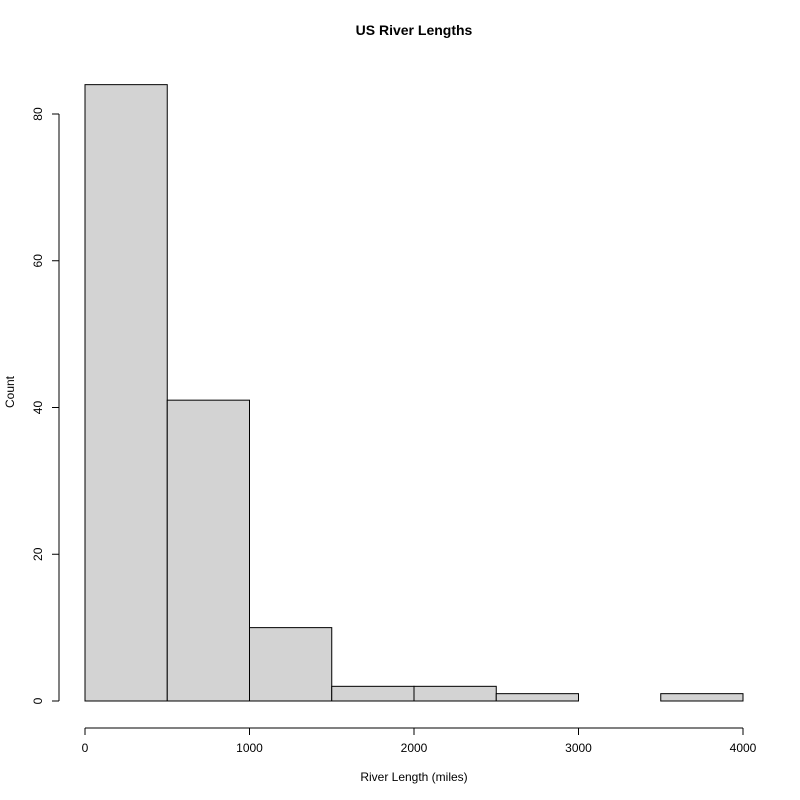 This screenshot has width=800, height=800. I want to click on x-tick-label: 2000, so click(414, 748).